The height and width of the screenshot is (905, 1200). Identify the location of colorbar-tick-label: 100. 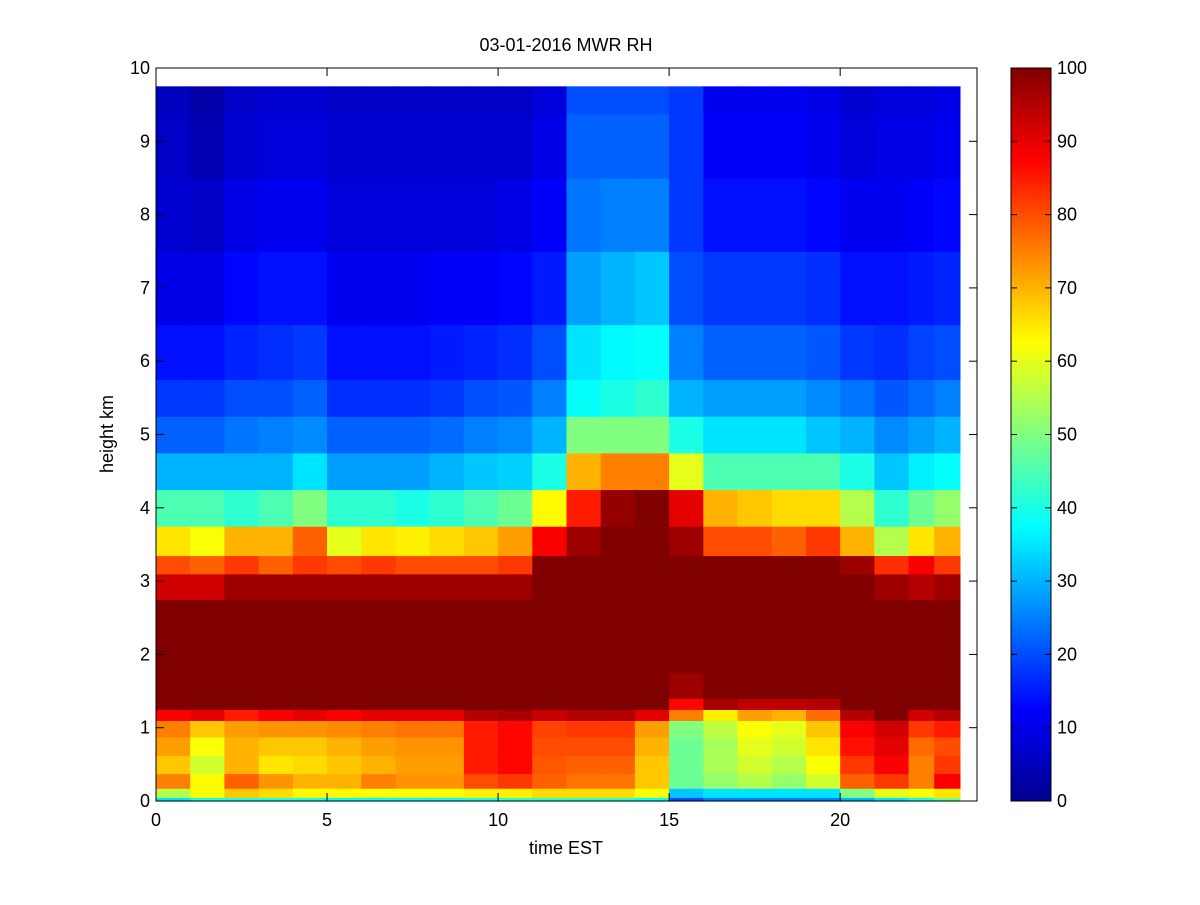
(1072, 68).